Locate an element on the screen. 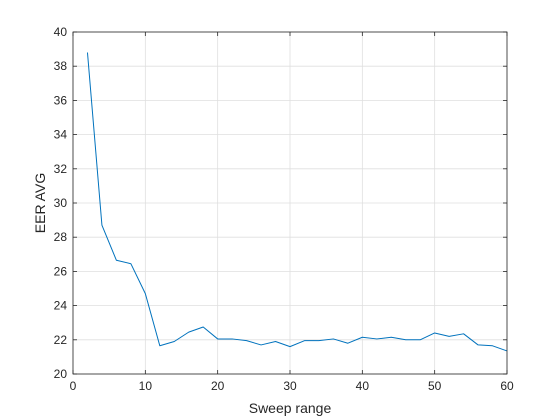  y-tick-label: 36 is located at coordinates (61, 100).